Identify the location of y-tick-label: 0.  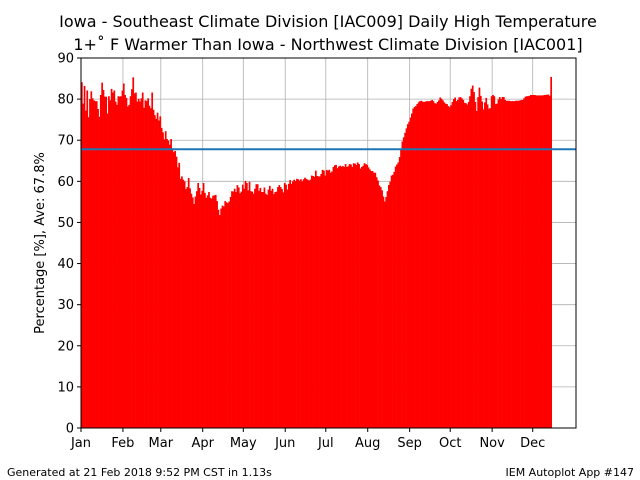
(70, 429).